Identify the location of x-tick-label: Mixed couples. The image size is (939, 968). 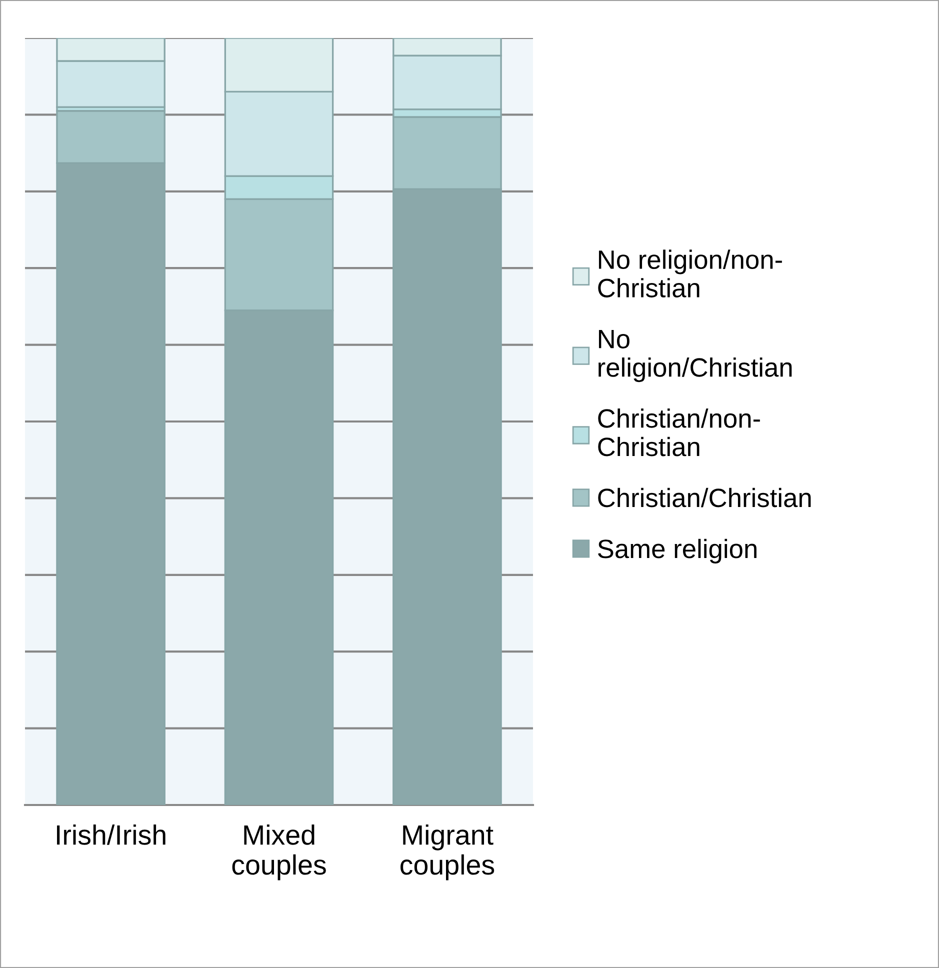
(279, 852).